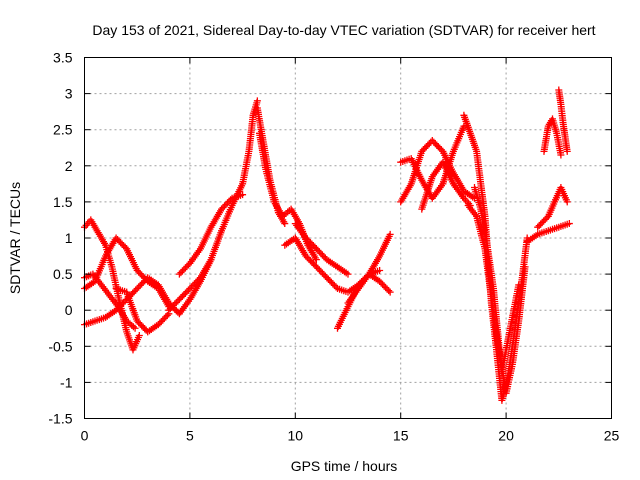 The width and height of the screenshot is (640, 480). Describe the element at coordinates (69, 310) in the screenshot. I see `y-tick-label: 0` at that location.